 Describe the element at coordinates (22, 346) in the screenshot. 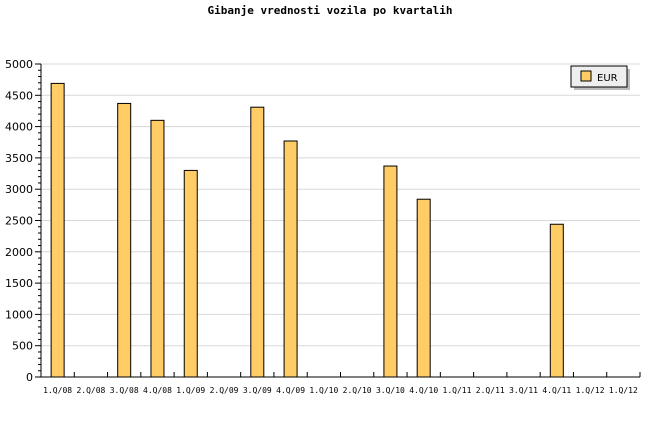

I see `y-tick-label: 500` at that location.